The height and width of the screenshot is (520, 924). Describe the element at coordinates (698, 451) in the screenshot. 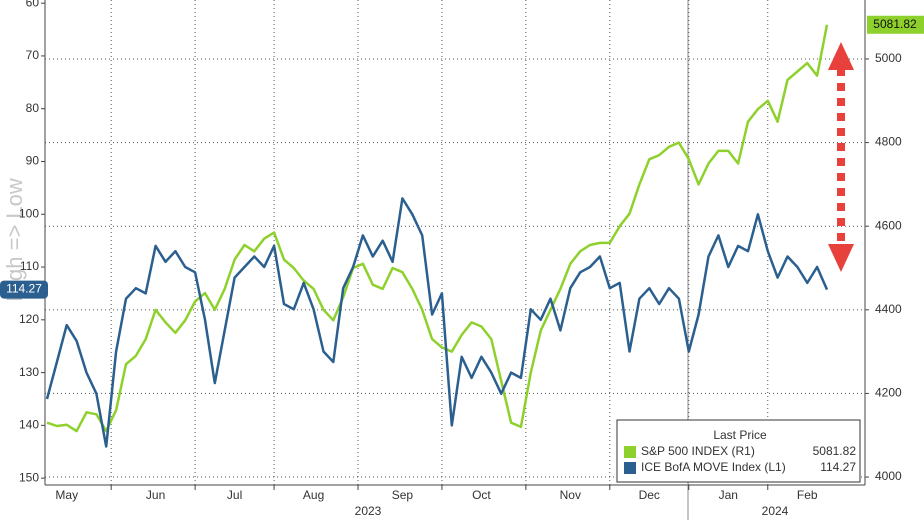

I see `legend-label: S&P 500 INDEX (R1)` at that location.